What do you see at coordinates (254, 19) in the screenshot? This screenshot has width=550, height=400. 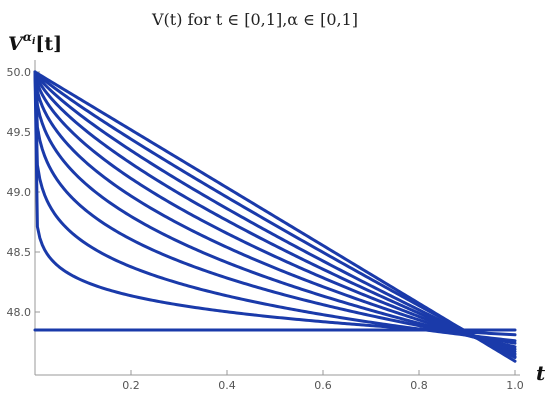 I see `chart-title: V(t) for t ∈ [0,1],α ∈ [0,1]` at bounding box center [254, 19].